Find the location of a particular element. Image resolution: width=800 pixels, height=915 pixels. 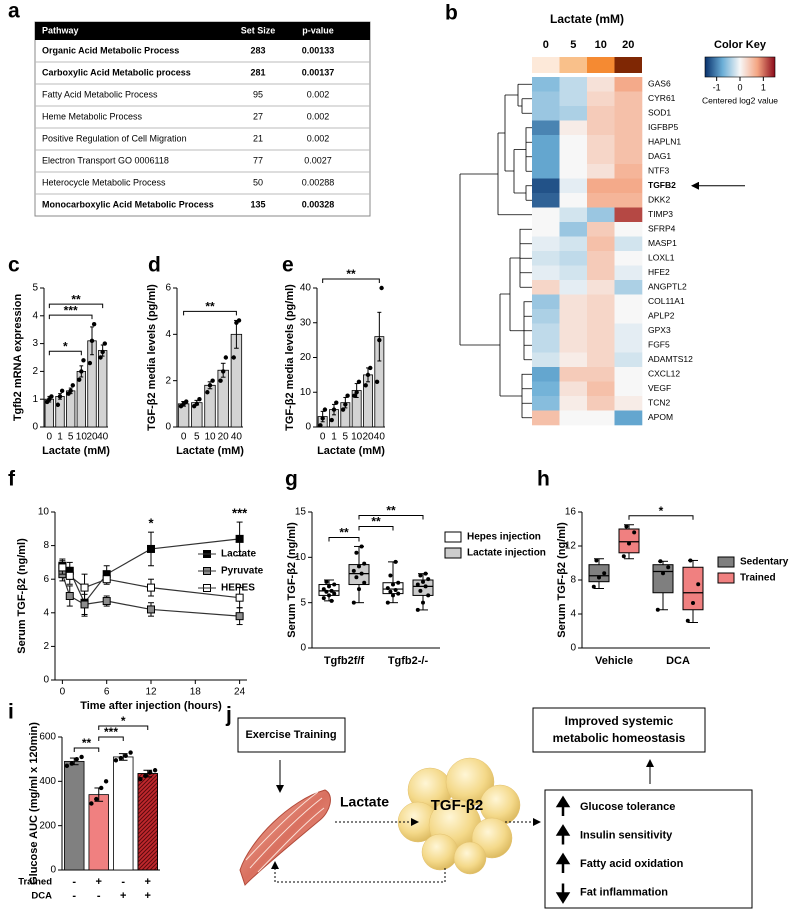

x-tick-label: 5 is located at coordinates (197, 437).